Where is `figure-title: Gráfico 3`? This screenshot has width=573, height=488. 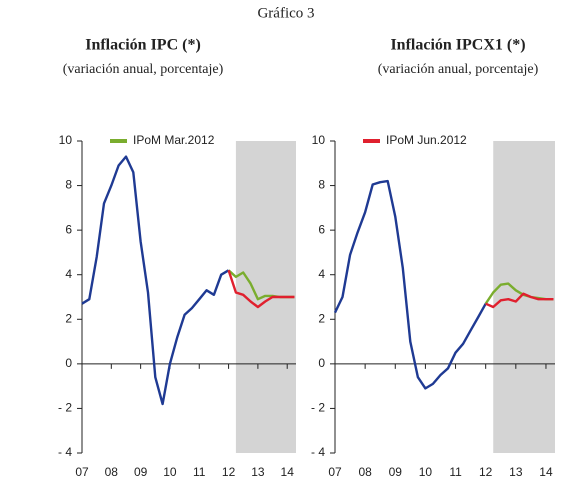
figure-title: Gráfico 3 is located at coordinates (285, 13).